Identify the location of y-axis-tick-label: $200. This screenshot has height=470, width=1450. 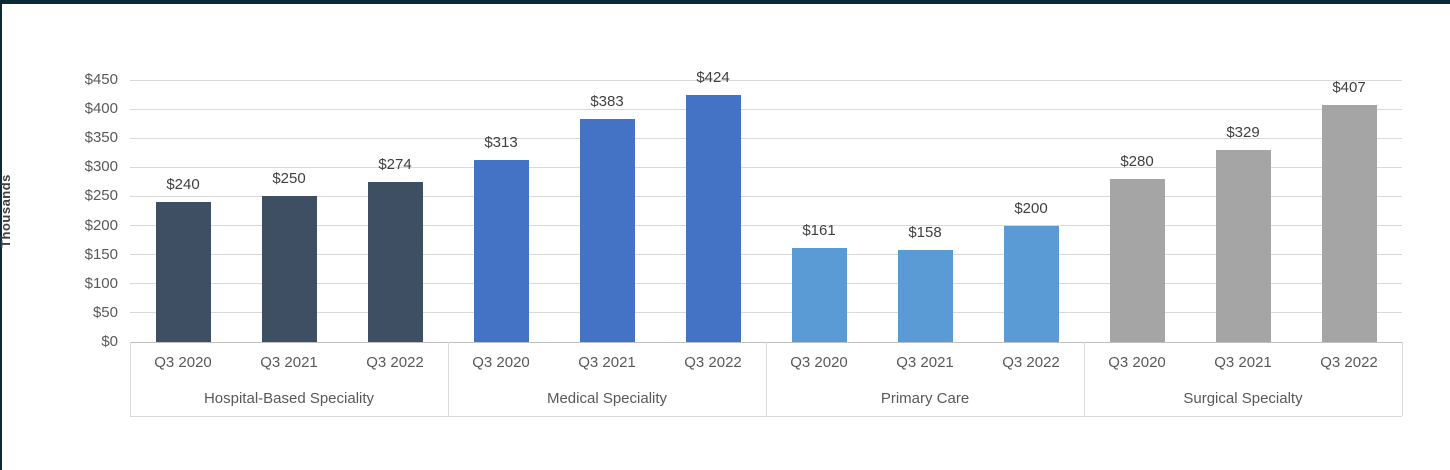
(101, 225).